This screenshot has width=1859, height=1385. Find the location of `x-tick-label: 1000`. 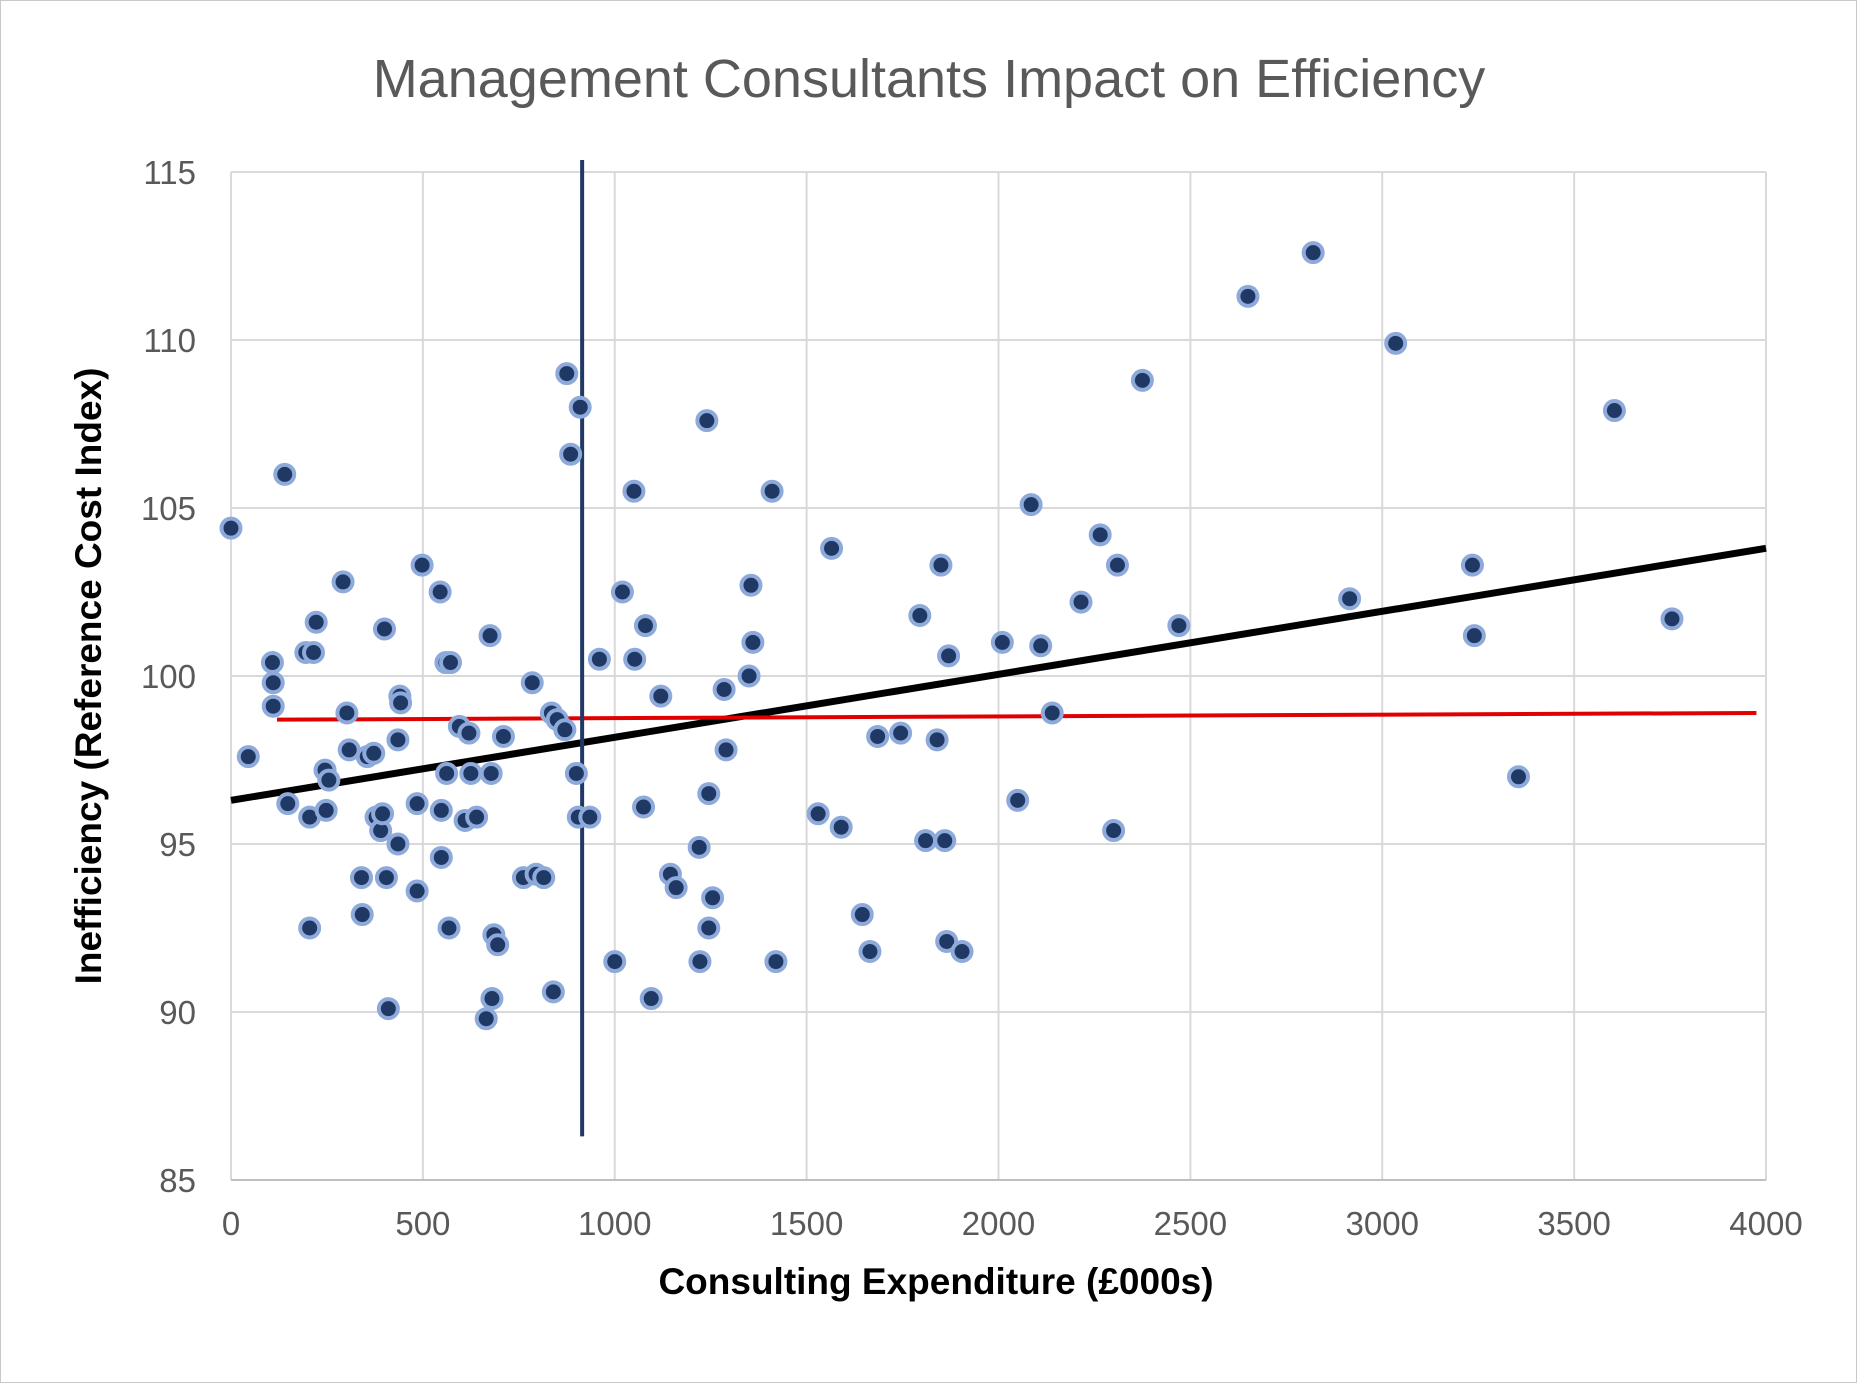

x-tick-label: 1000 is located at coordinates (614, 1223).